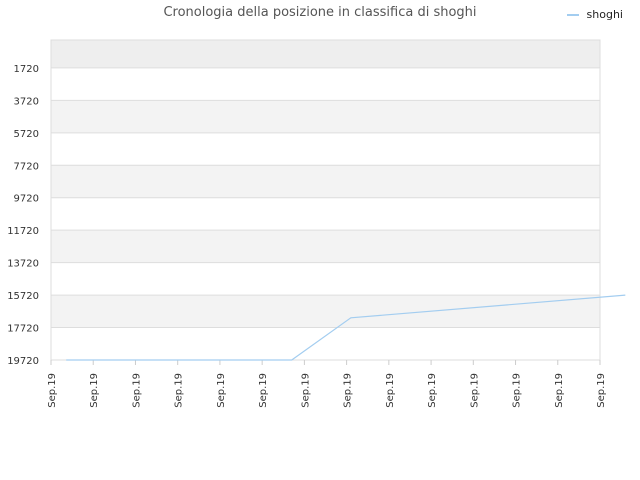  I want to click on y-tick-label: 3720, so click(26, 101).